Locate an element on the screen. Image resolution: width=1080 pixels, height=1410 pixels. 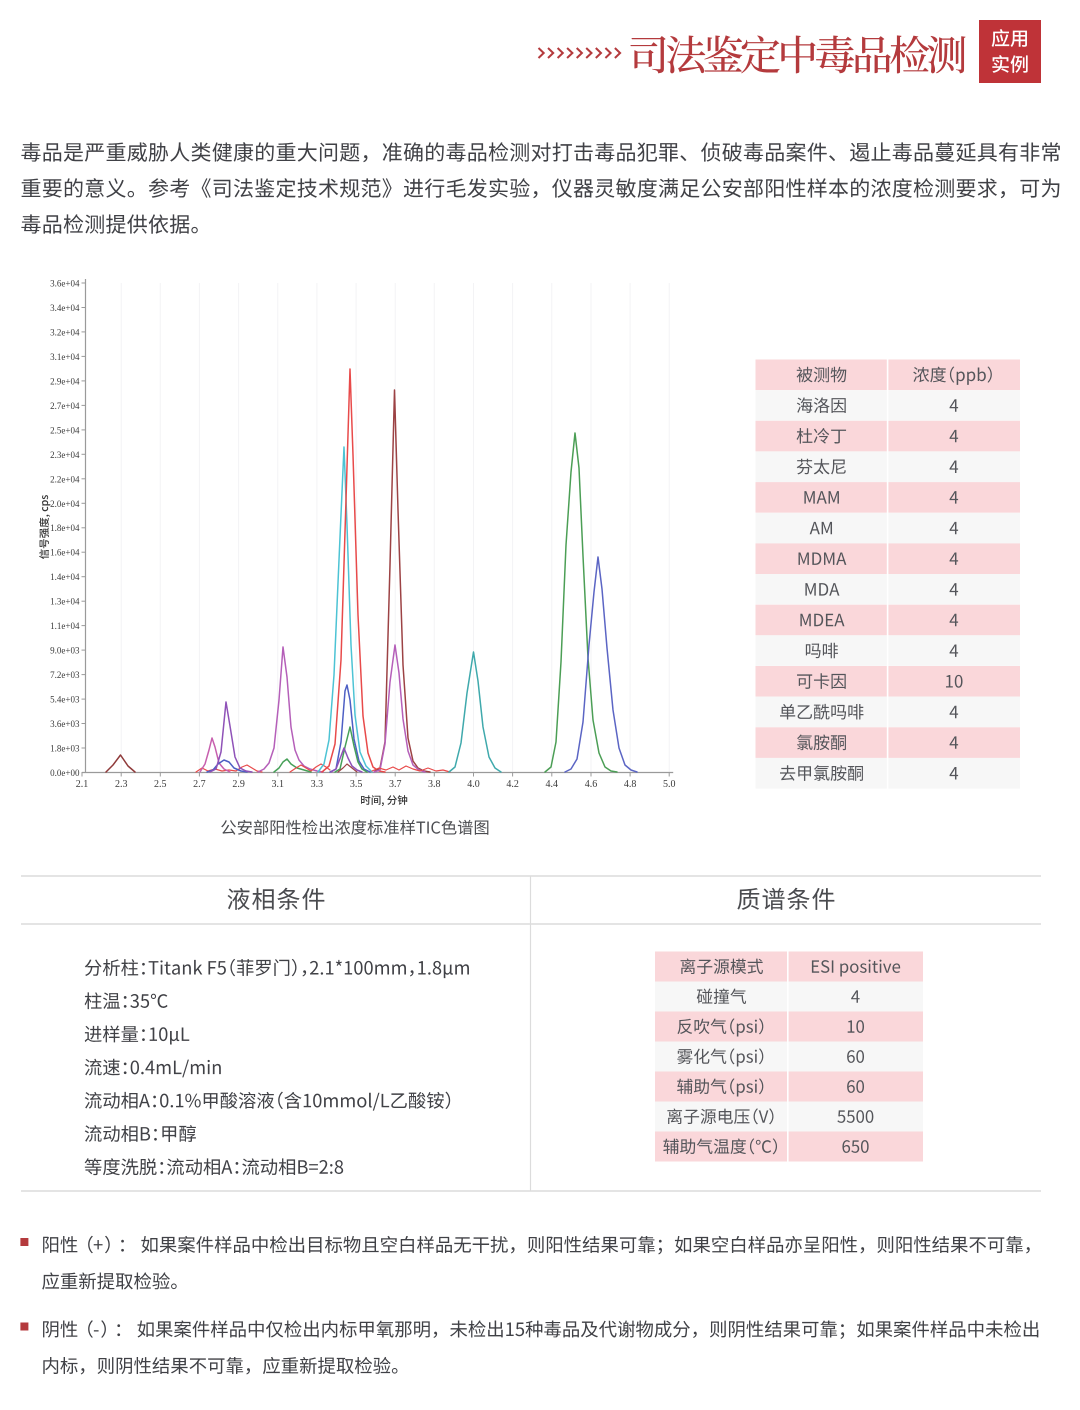
svg-text: 1.6e+04 is located at coordinates (65, 553).